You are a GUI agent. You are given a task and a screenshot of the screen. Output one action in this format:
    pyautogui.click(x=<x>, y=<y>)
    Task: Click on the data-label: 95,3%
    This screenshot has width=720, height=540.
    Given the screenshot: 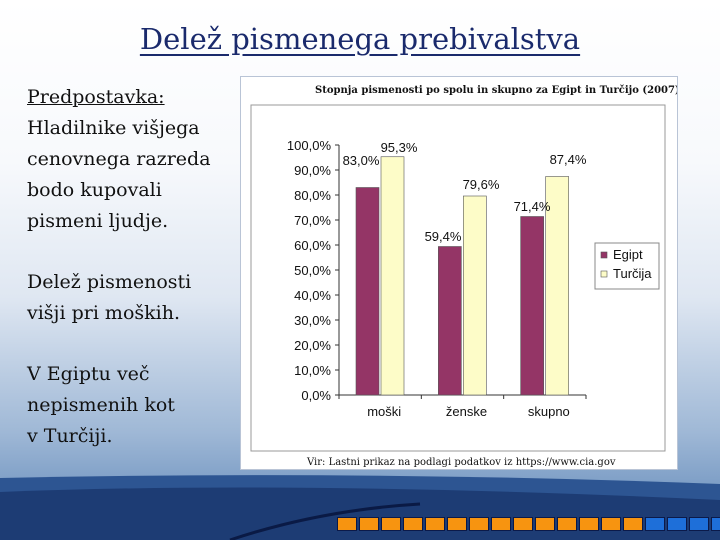 What is the action you would take?
    pyautogui.click(x=399, y=147)
    